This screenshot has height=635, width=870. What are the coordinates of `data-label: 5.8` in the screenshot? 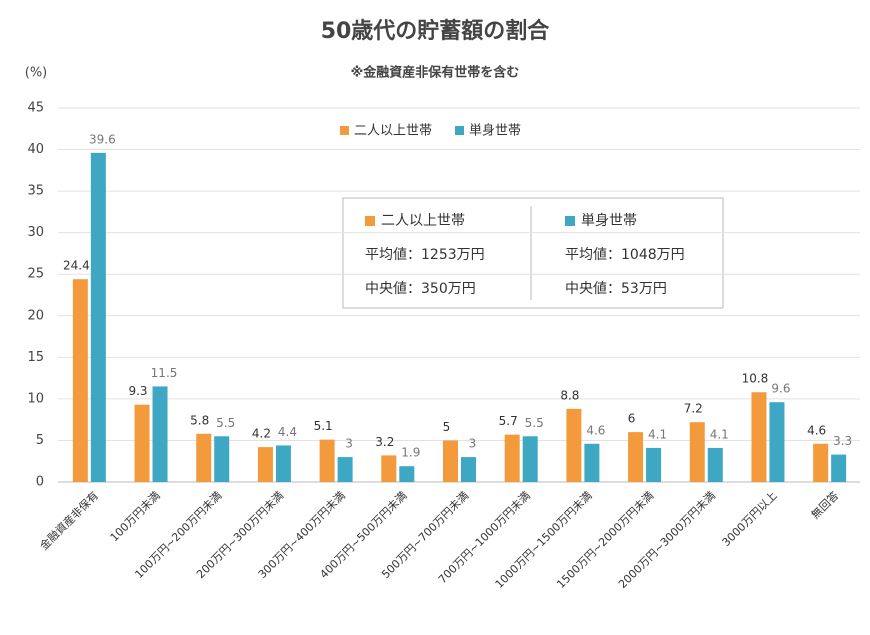 It's located at (199, 420).